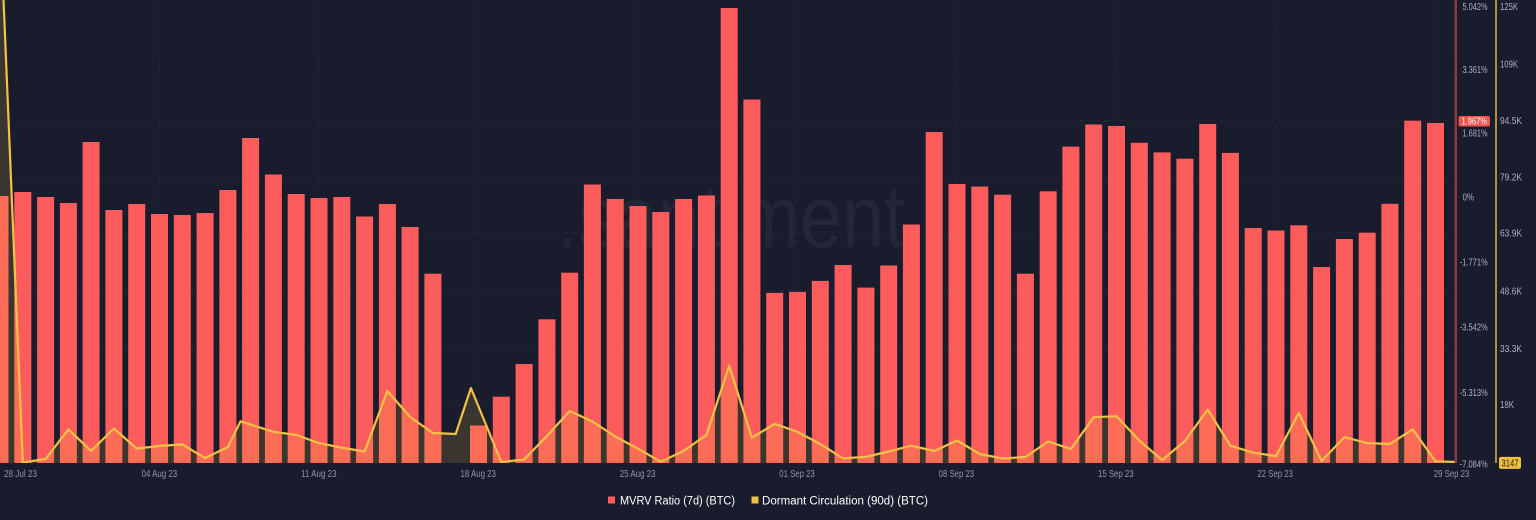  What do you see at coordinates (319, 474) in the screenshot?
I see `svg-text: 11 Aug 23` at bounding box center [319, 474].